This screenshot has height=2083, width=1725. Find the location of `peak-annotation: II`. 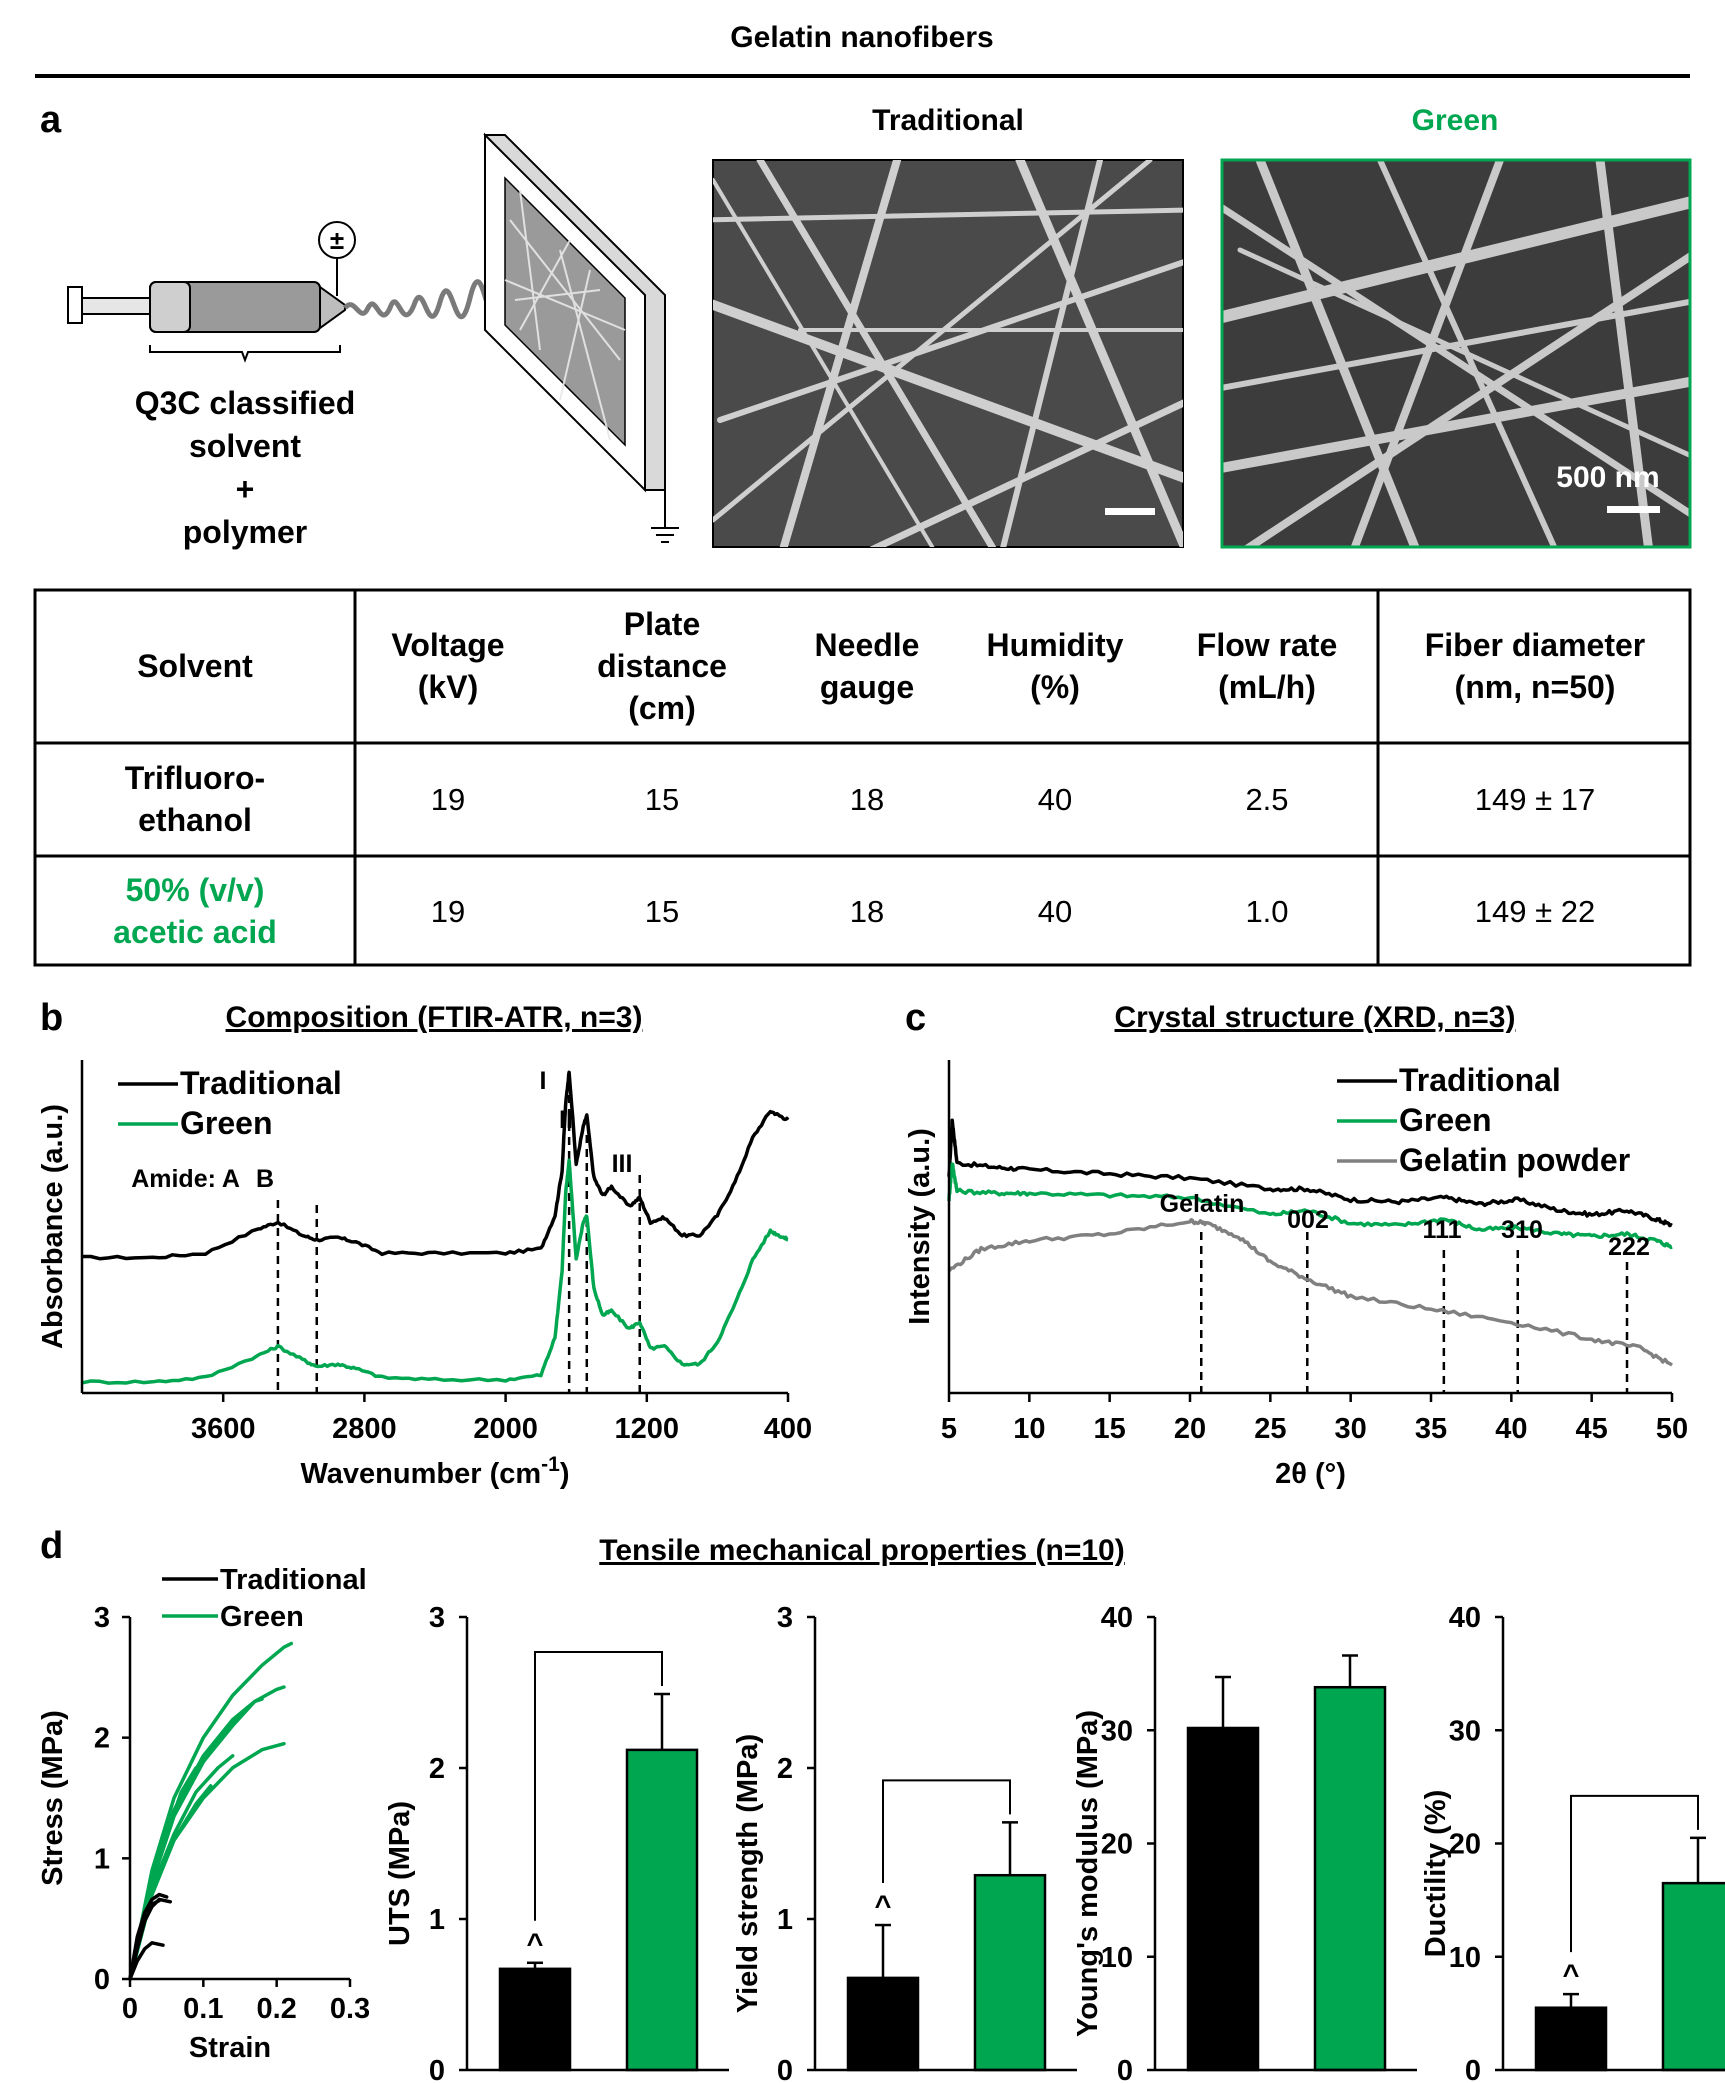

peak-annotation: II is located at coordinates (566, 1120).